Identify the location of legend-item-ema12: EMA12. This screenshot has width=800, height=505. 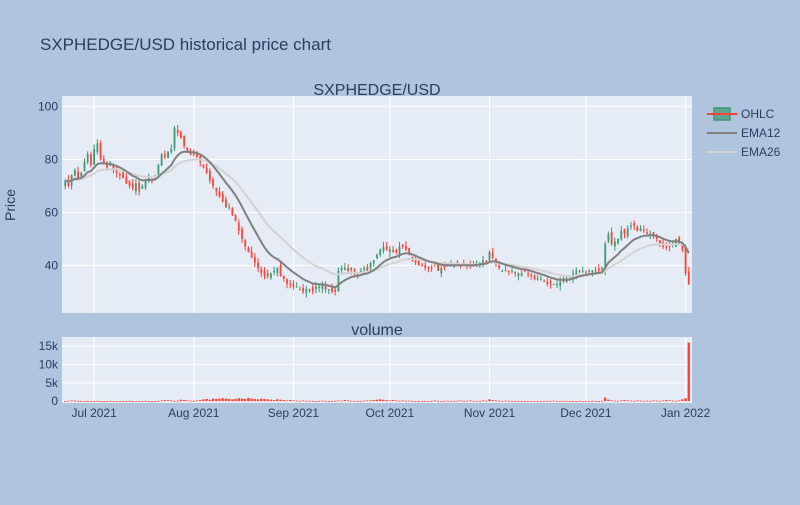
(744, 133).